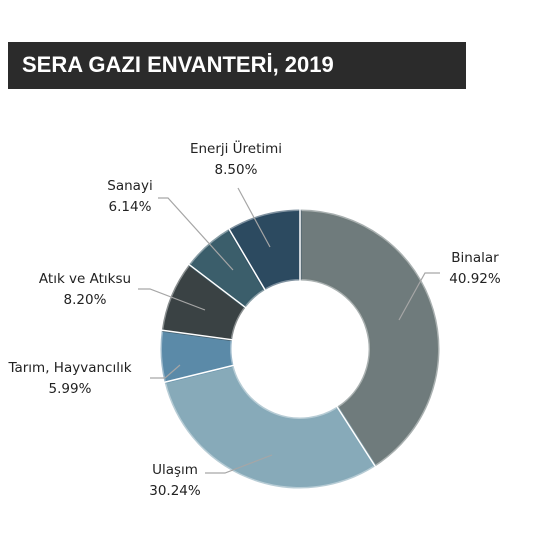 The image size is (549, 540). Describe the element at coordinates (130, 207) in the screenshot. I see `slice-value-4: 6.14%` at that location.